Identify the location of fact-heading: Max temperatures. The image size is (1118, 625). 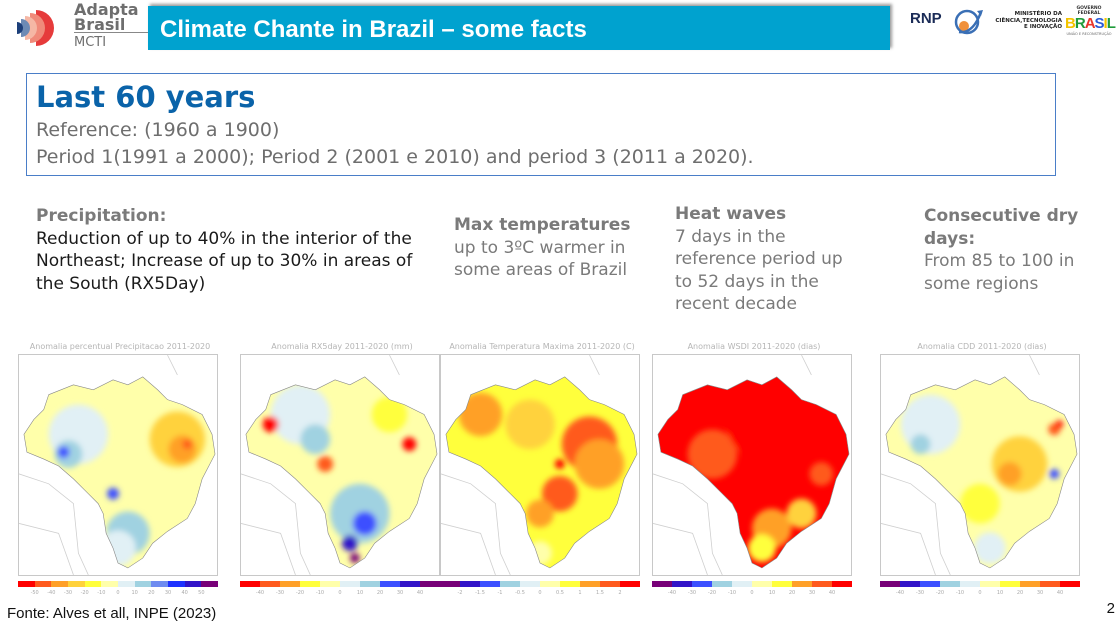
(542, 225).